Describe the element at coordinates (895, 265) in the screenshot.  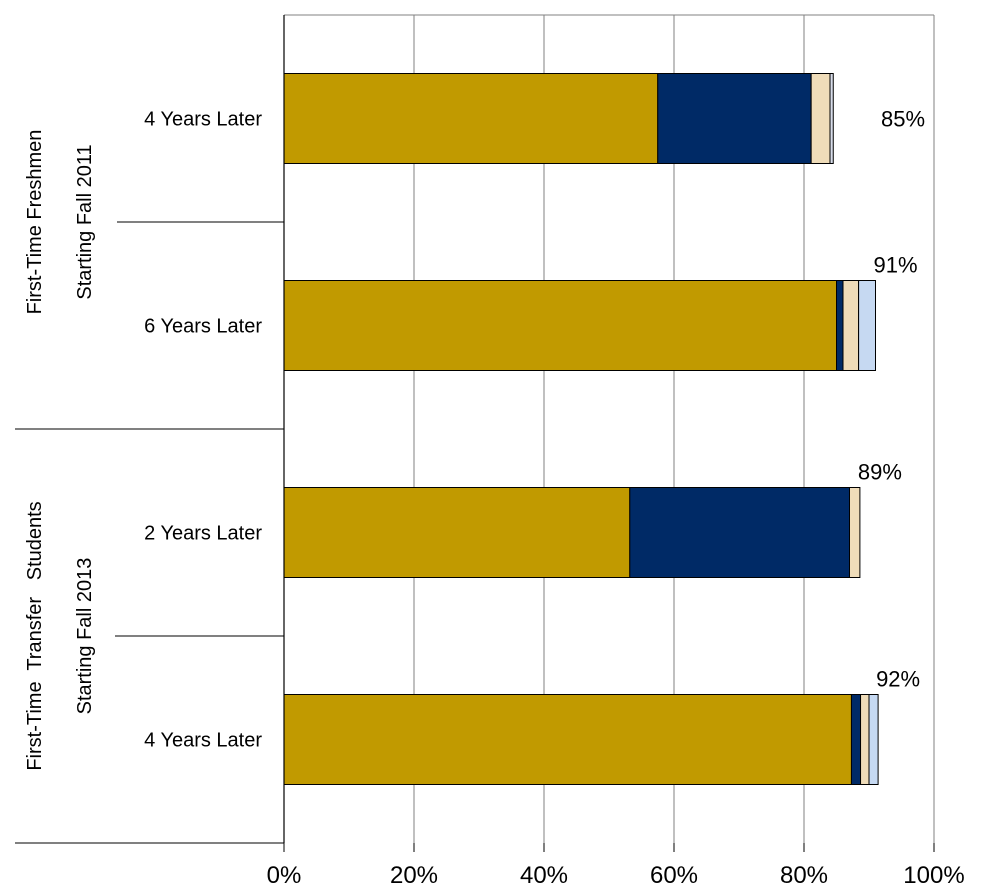
I see `bar-total-label: 91%` at that location.